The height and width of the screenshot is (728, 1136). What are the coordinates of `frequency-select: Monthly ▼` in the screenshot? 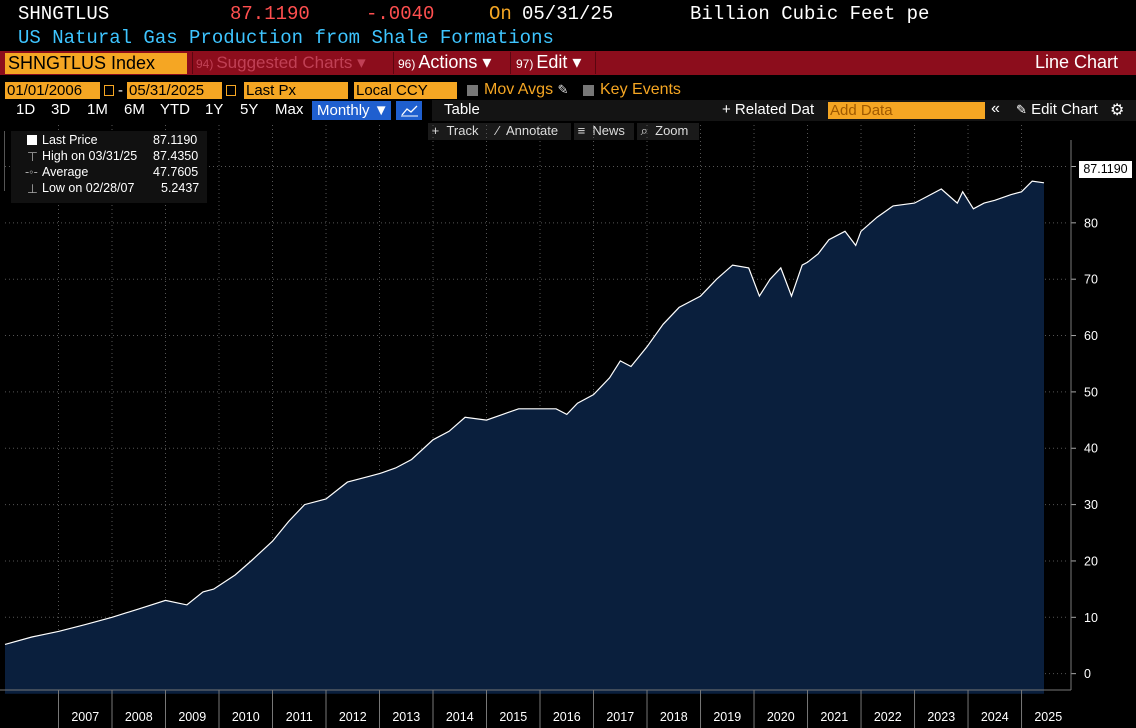 It's located at (351, 110).